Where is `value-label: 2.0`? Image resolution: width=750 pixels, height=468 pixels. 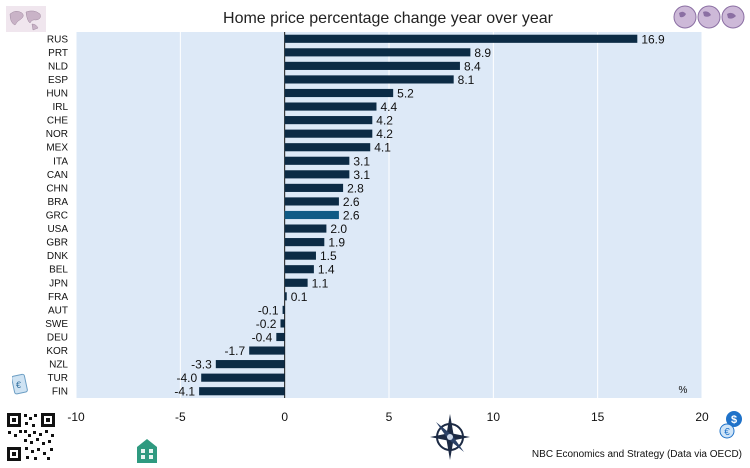 value-label: 2.0 is located at coordinates (338, 229).